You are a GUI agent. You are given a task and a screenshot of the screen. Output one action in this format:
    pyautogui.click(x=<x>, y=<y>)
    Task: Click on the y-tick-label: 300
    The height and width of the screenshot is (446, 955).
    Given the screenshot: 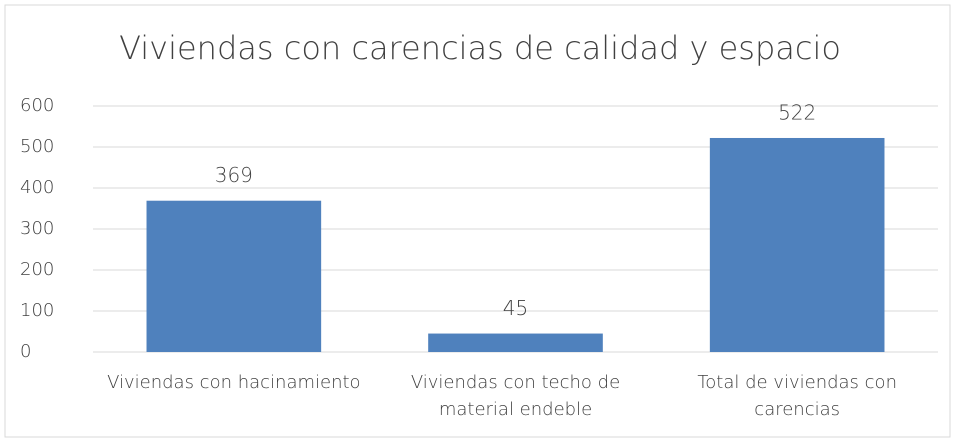 What is the action you would take?
    pyautogui.click(x=37, y=228)
    